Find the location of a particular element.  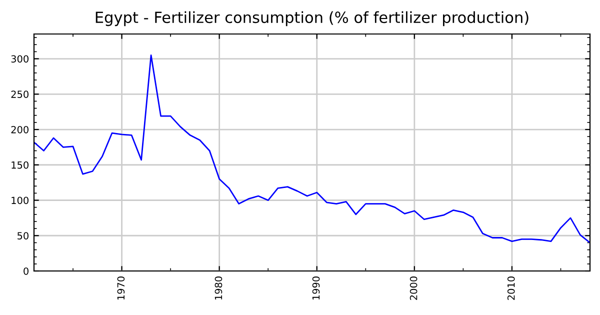

chart-title: Egypt - Fertilizer consumption (% of fertilizer production) is located at coordinates (312, 18).